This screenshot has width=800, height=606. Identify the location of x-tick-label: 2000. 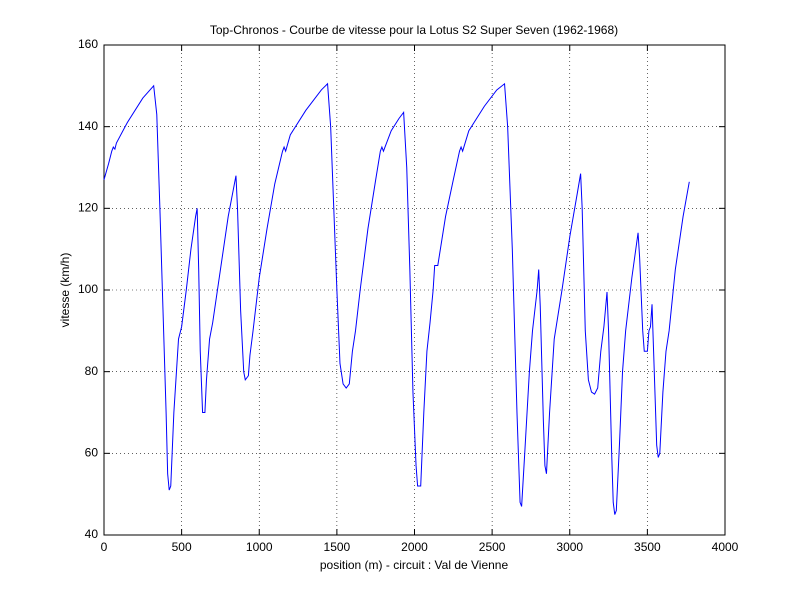
(414, 547).